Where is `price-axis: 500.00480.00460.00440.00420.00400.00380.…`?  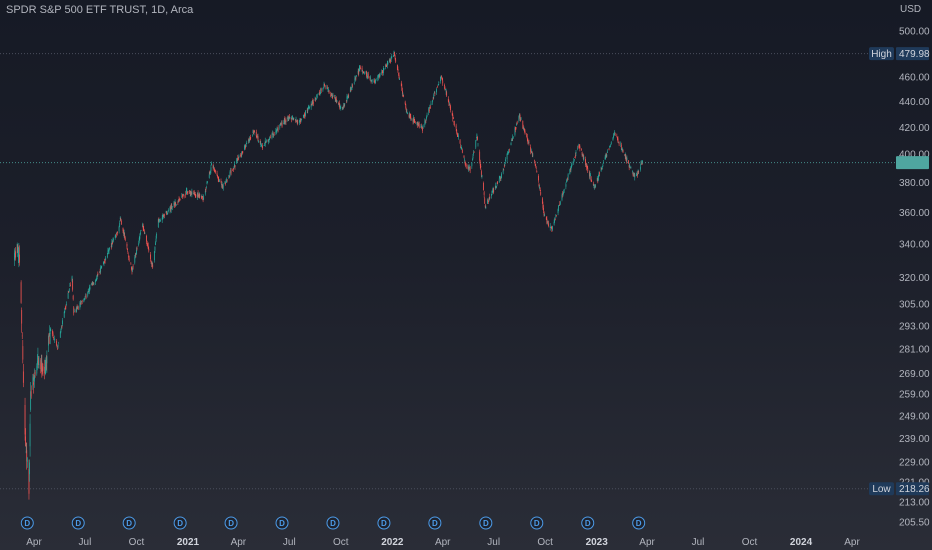
price-axis: 500.00480.00460.00440.00420.00400.00380.… is located at coordinates (914, 278).